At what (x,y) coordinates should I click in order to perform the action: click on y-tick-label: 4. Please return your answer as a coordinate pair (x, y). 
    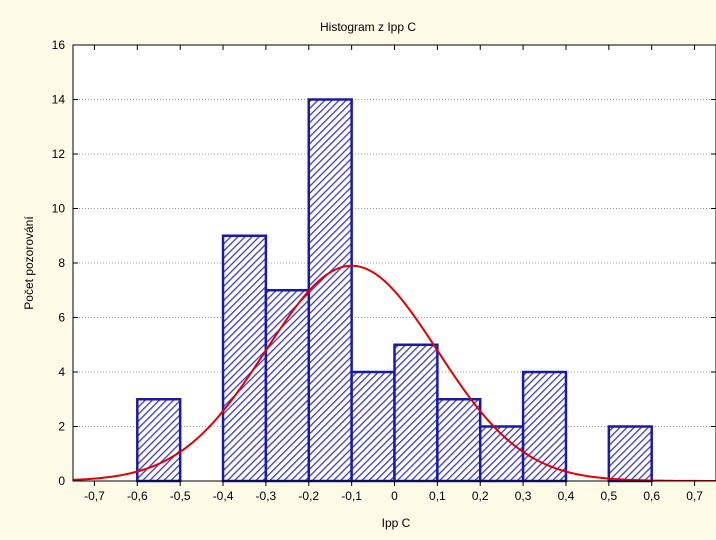
    Looking at the image, I should click on (61, 372).